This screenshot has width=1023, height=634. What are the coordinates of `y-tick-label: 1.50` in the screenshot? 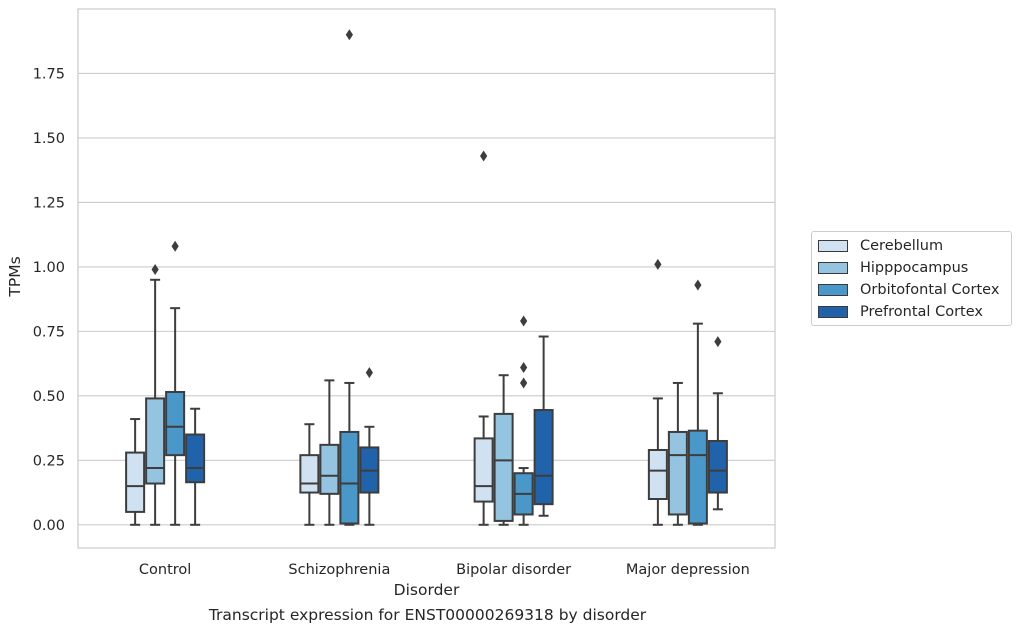 It's located at (49, 139).